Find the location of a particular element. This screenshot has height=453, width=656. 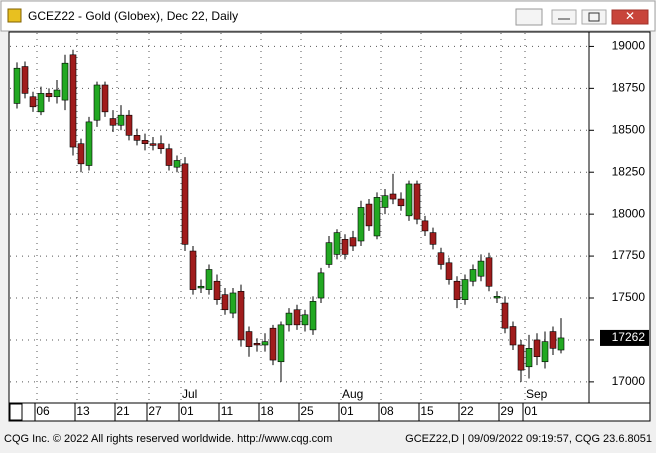

x-tick-label: 18 is located at coordinates (267, 411).